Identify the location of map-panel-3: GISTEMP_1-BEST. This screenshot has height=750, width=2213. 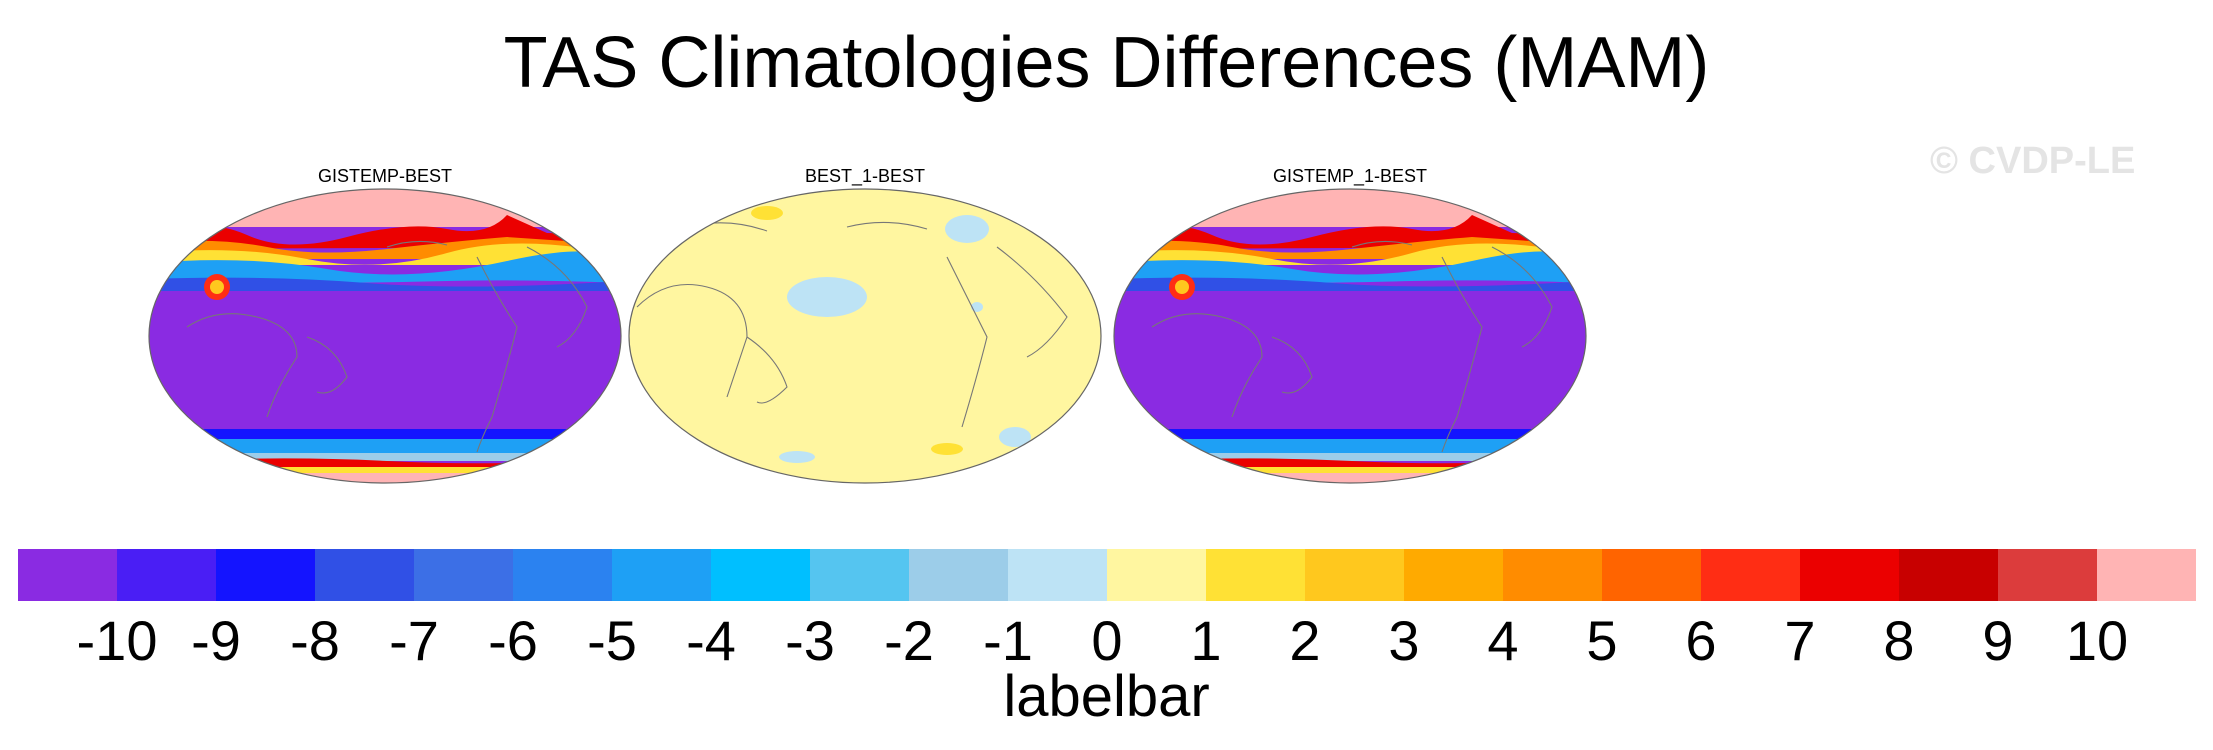
(1350, 325).